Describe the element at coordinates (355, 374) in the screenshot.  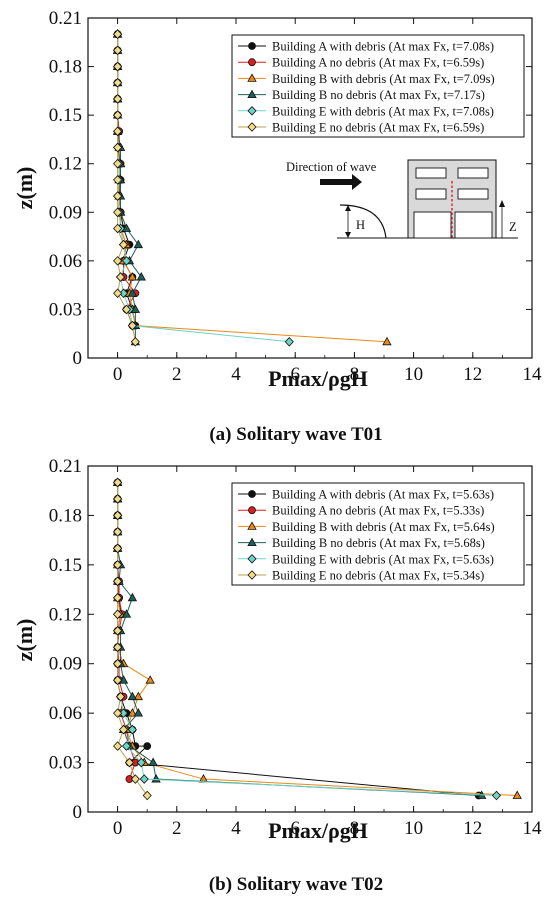
I see `x-tick-label: 8` at that location.